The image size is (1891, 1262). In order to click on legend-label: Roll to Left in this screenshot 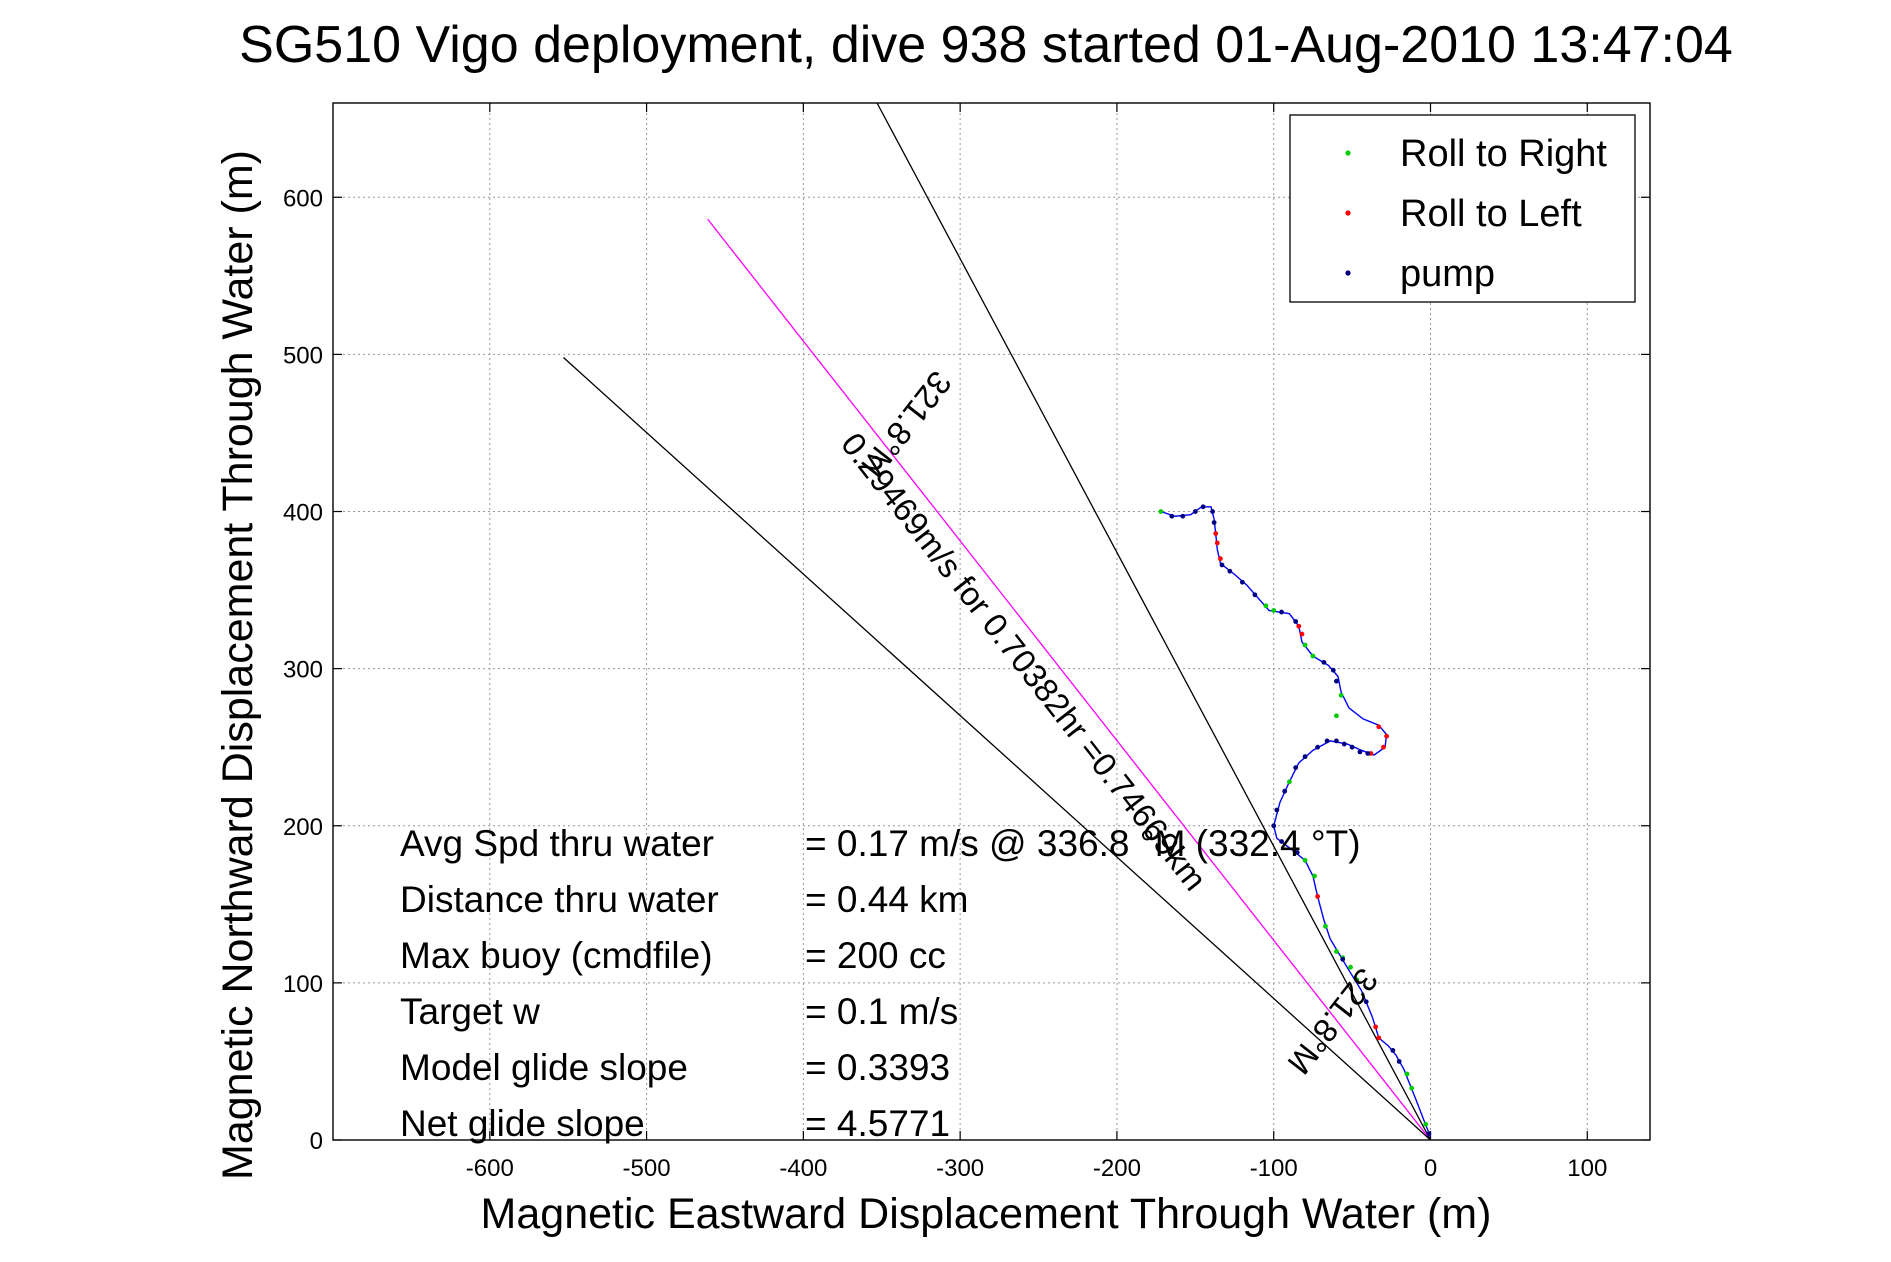, I will do `click(1491, 214)`.